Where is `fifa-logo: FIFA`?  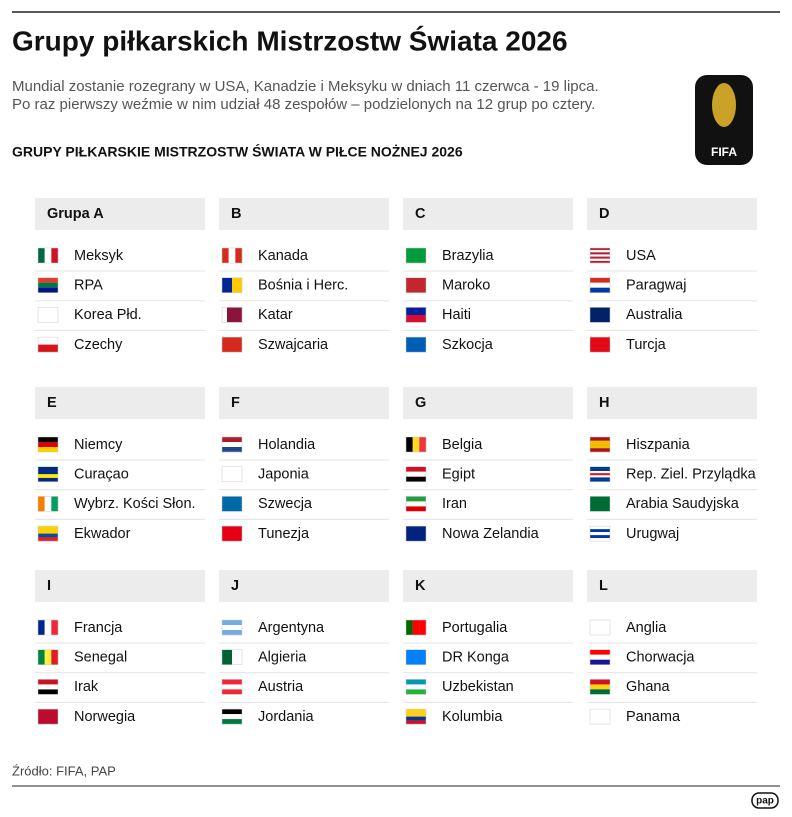 fifa-logo: FIFA is located at coordinates (724, 120).